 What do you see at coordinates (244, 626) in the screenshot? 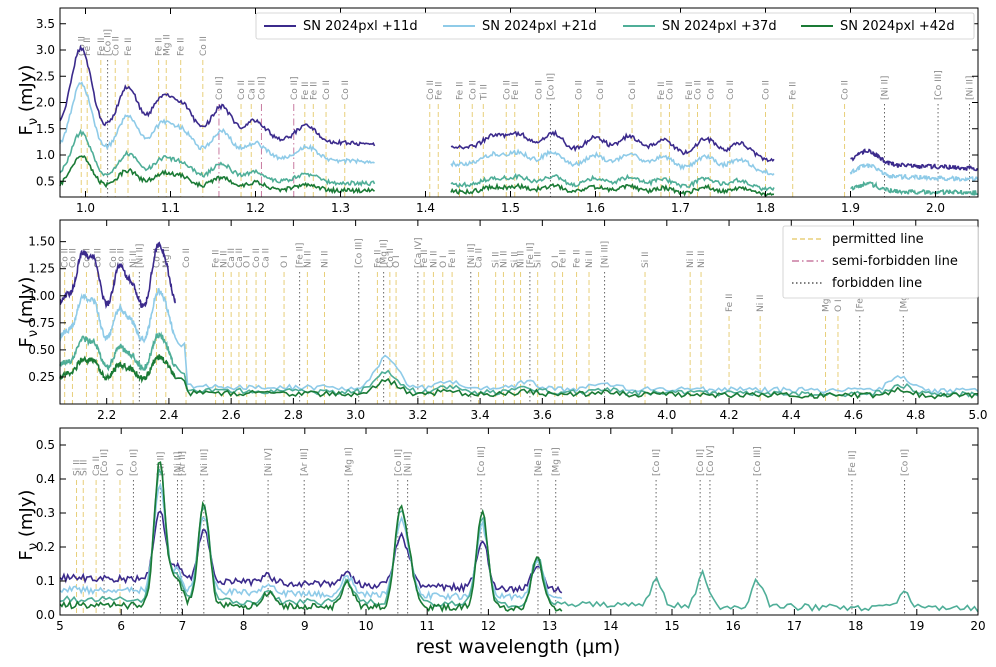
I see `x-tick-label: 8` at bounding box center [244, 626].